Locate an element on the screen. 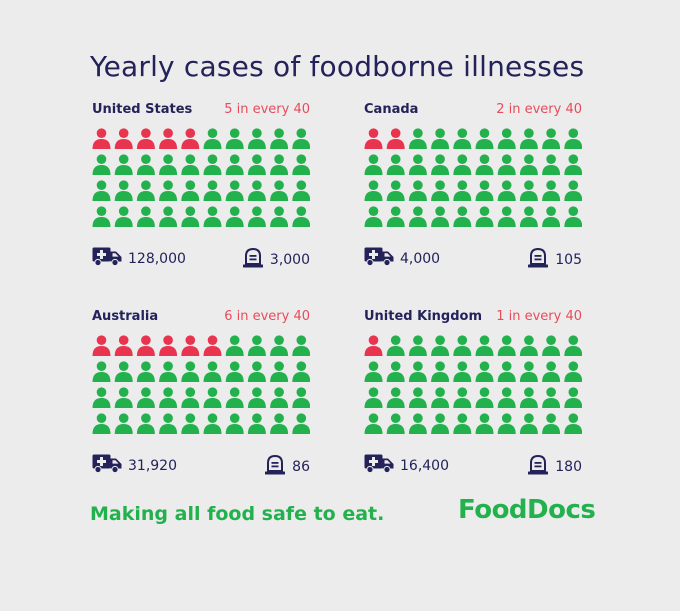  fooddocs-logo: FoodDocs is located at coordinates (527, 510).